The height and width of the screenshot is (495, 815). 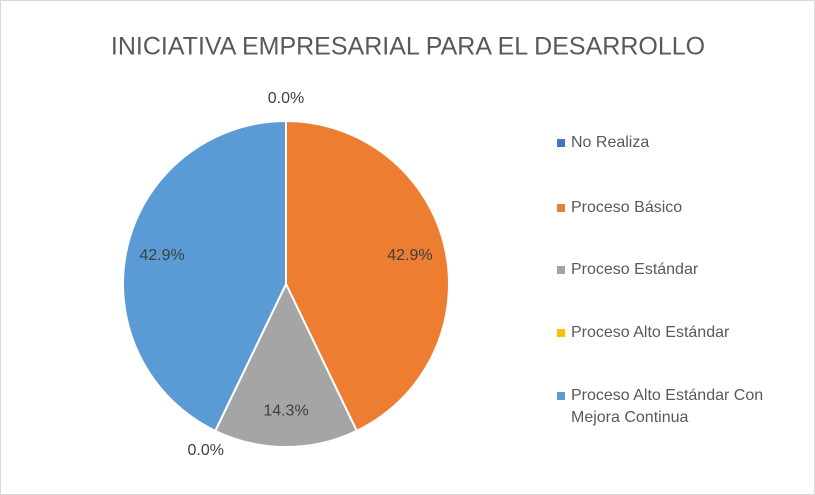 I want to click on legend-label: Proceso Básico, so click(x=627, y=207).